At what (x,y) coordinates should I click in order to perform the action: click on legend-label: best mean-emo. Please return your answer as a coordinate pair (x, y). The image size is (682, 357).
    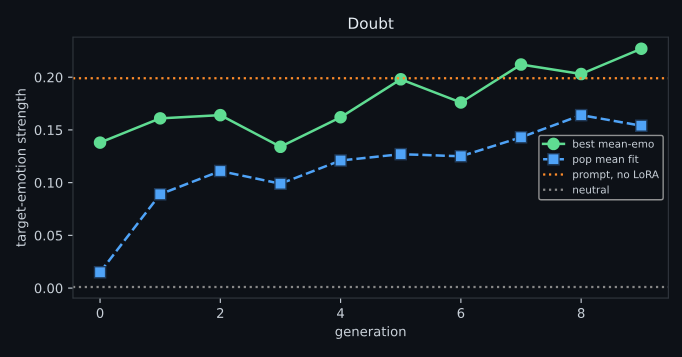
    Looking at the image, I should click on (613, 144).